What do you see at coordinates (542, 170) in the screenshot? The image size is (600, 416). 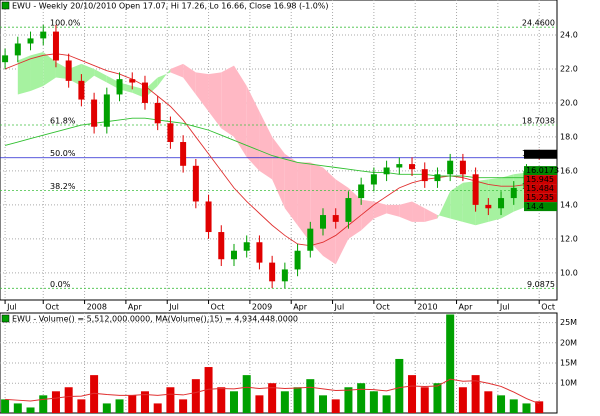 I see `price-label: 16.0173` at bounding box center [542, 170].